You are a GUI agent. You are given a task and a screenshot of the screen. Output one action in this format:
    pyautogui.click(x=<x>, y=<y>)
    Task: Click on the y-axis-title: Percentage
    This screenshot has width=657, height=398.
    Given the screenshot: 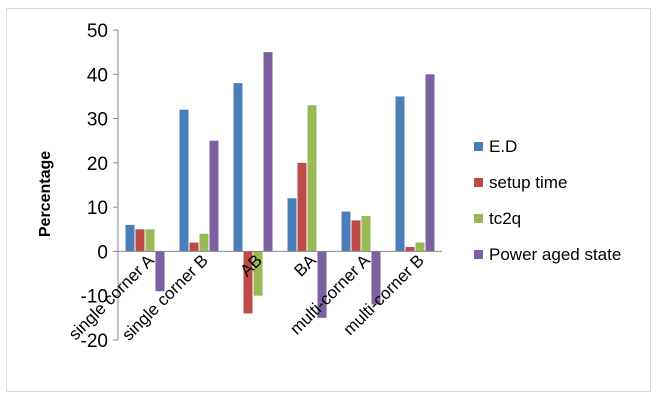 What is the action you would take?
    pyautogui.click(x=45, y=194)
    